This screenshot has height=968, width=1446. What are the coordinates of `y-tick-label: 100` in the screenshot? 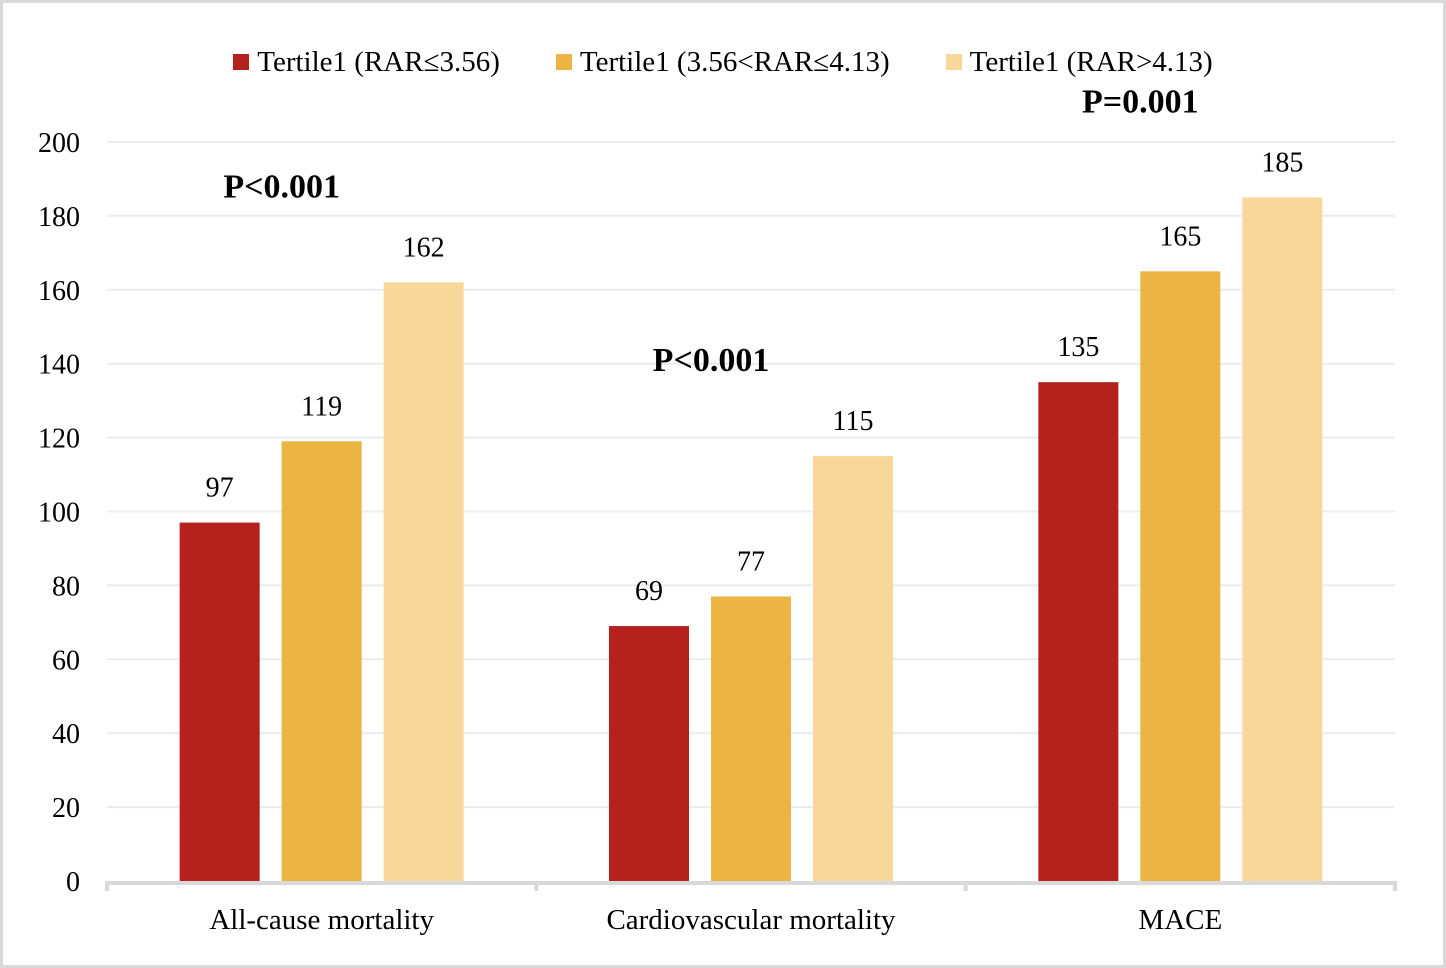 It's located at (59, 513).